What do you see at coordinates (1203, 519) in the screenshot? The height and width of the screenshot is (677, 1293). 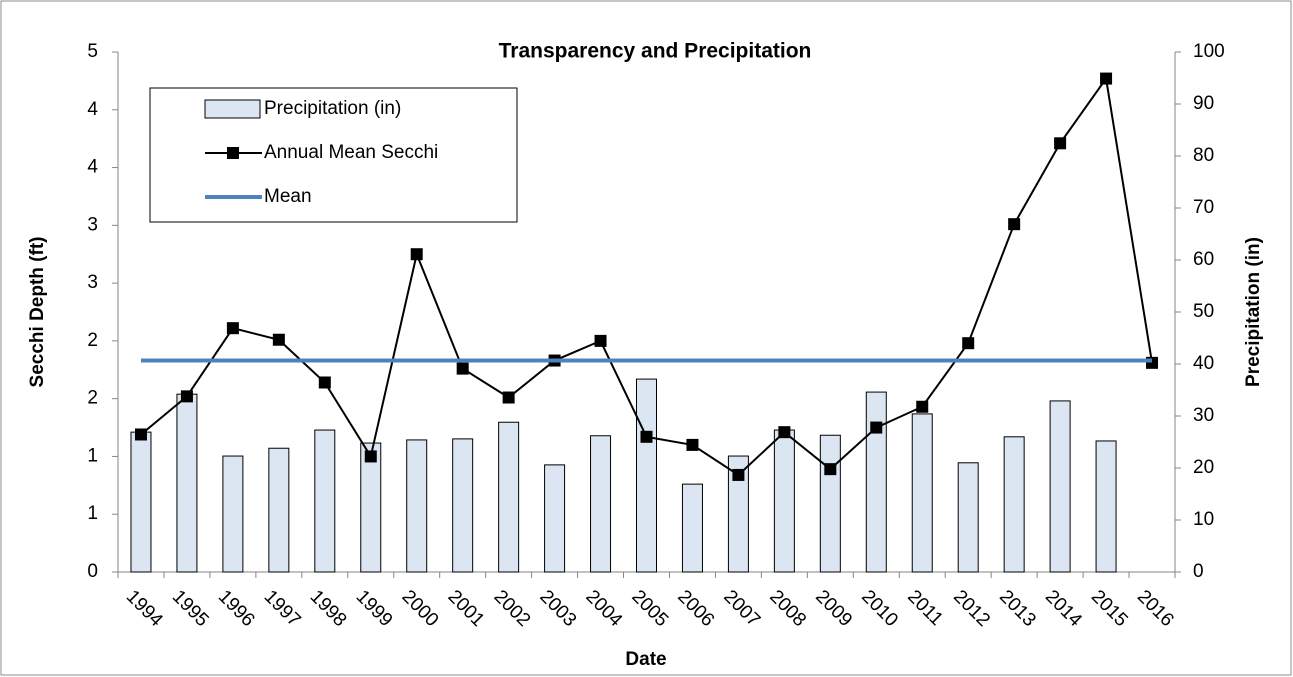 I see `y2-tick-label: 10` at bounding box center [1203, 519].